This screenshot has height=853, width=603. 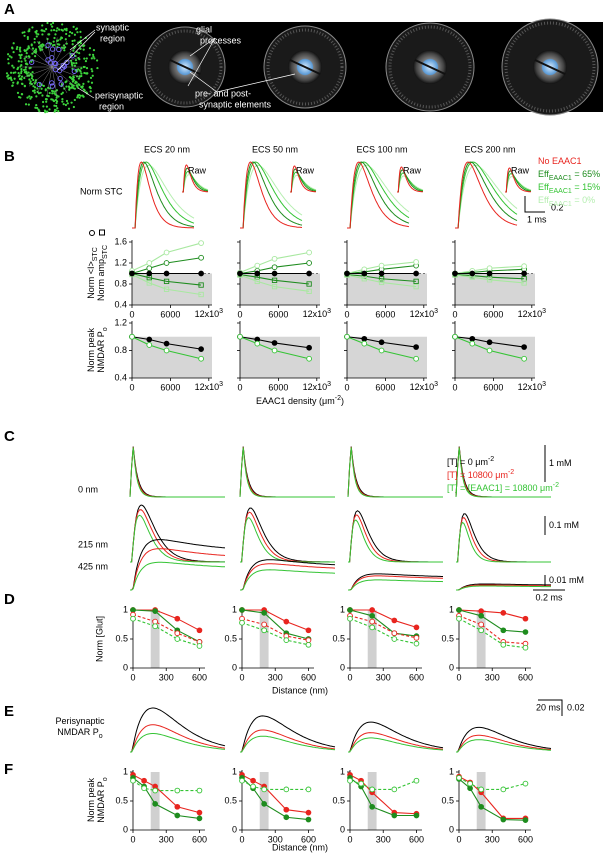 I want to click on x-label-part: EAAC1 density (μm, so click(x=295, y=401).